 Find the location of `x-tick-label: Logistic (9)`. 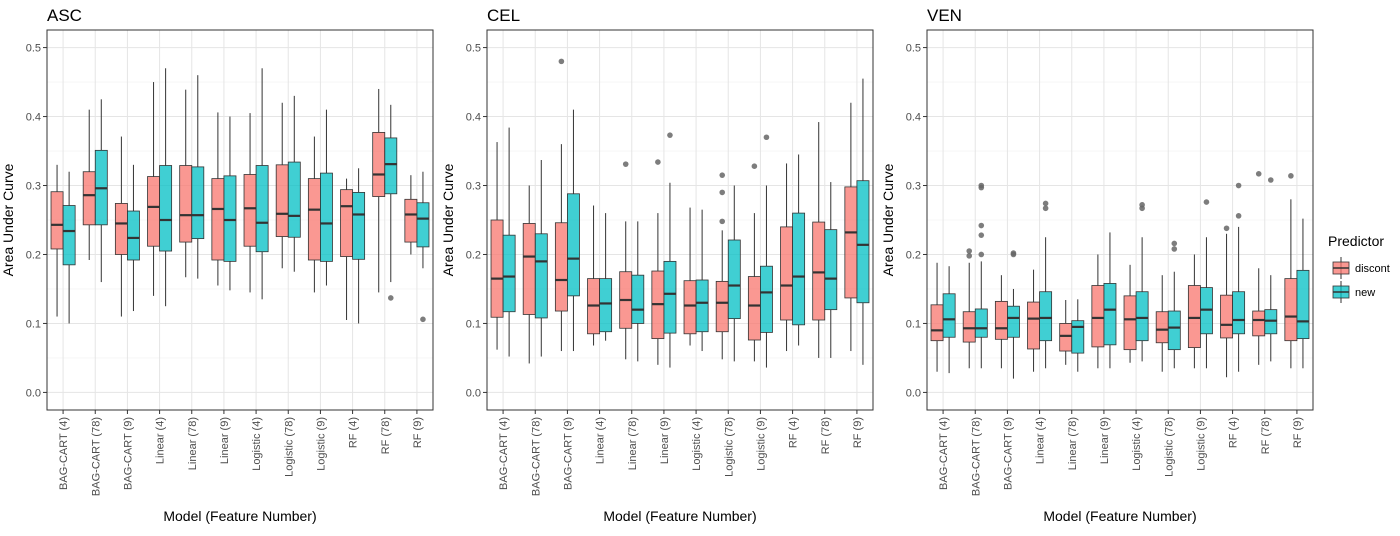

x-tick-label: Logistic (9) is located at coordinates (761, 444).